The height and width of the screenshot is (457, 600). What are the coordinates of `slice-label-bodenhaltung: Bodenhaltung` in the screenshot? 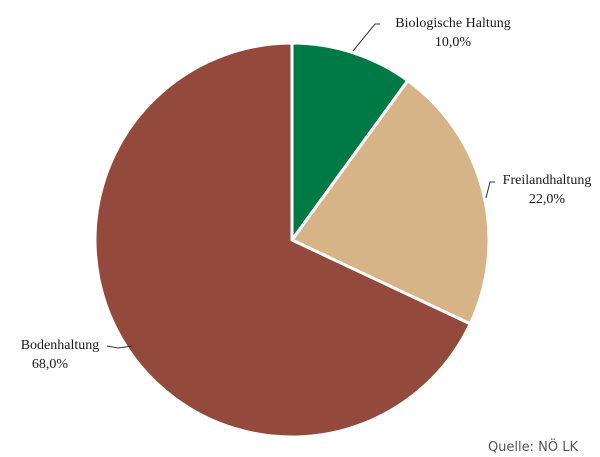 It's located at (60, 345).